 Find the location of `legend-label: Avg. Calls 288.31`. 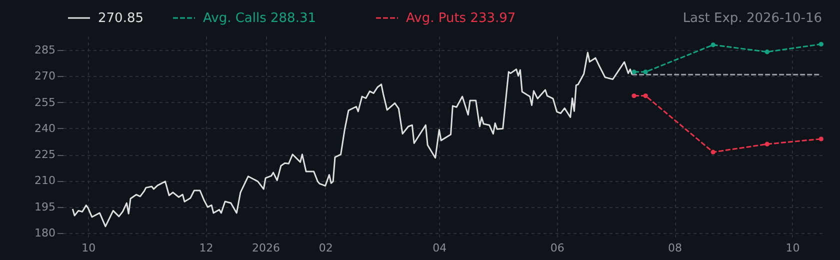

legend-label: Avg. Calls 288.31 is located at coordinates (259, 18).